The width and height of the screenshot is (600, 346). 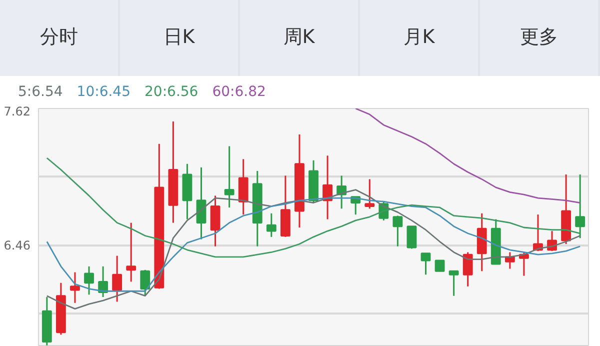 What do you see at coordinates (300, 38) in the screenshot?
I see `text: 周K` at bounding box center [300, 38].